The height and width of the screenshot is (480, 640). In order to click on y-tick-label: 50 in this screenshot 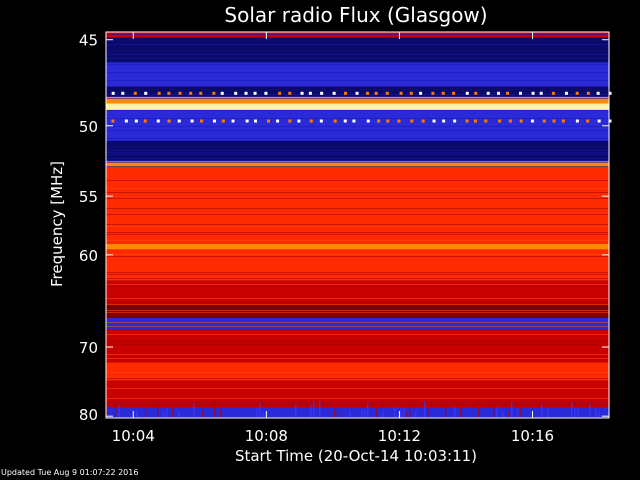, I will do `click(88, 127)`.